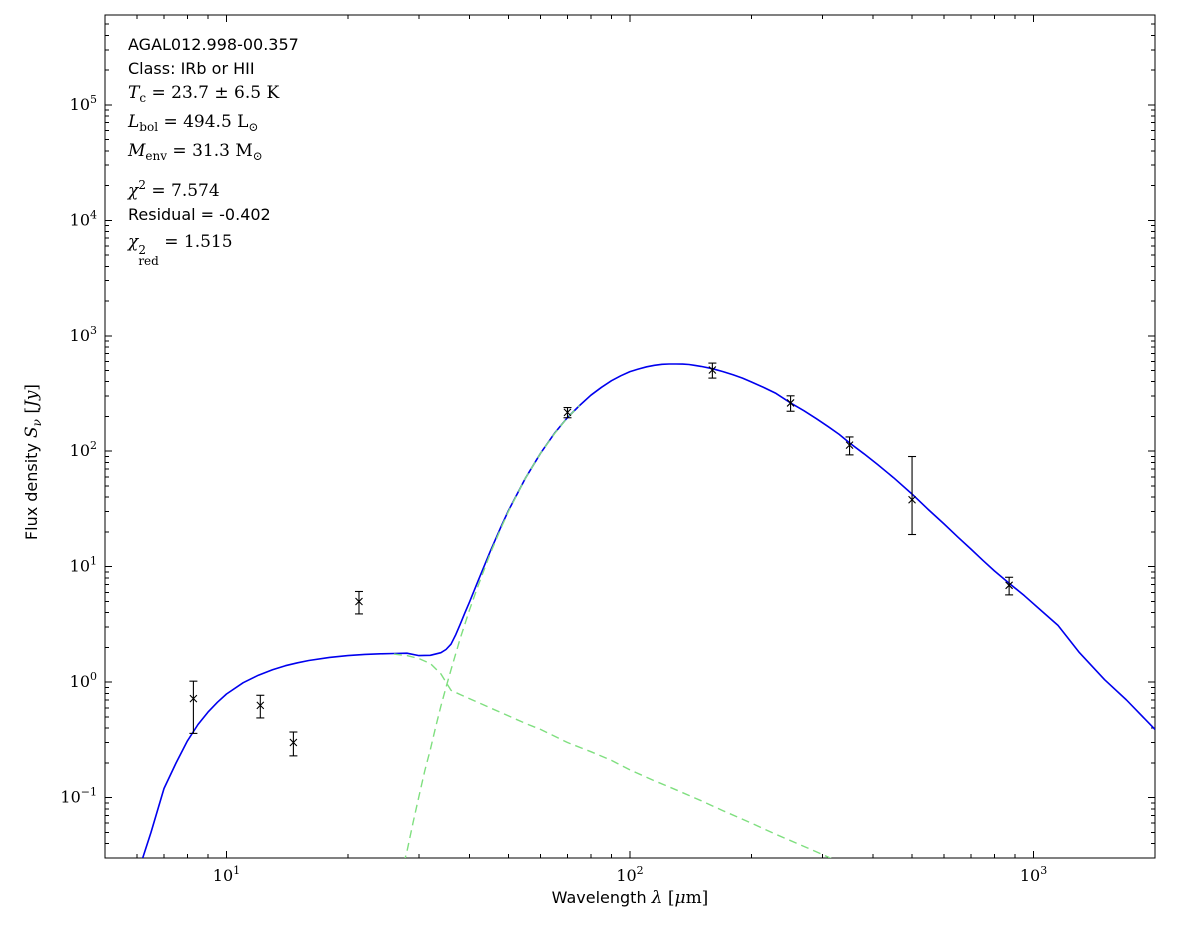 The height and width of the screenshot is (933, 1200). What do you see at coordinates (33, 462) in the screenshot?
I see `y-axis-label: Flux density Sν [Jy]` at bounding box center [33, 462].